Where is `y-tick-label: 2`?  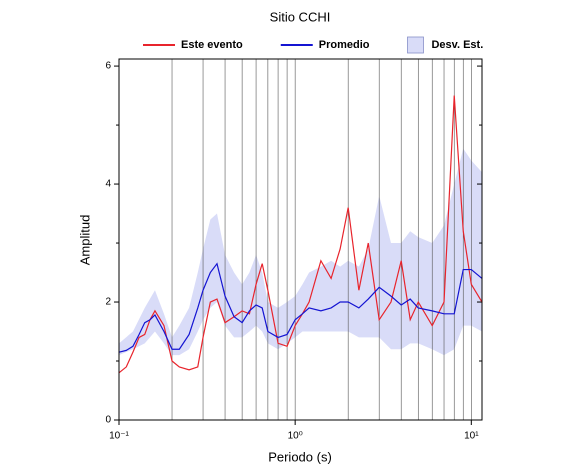 y-tick-label: 2 is located at coordinates (108, 302).